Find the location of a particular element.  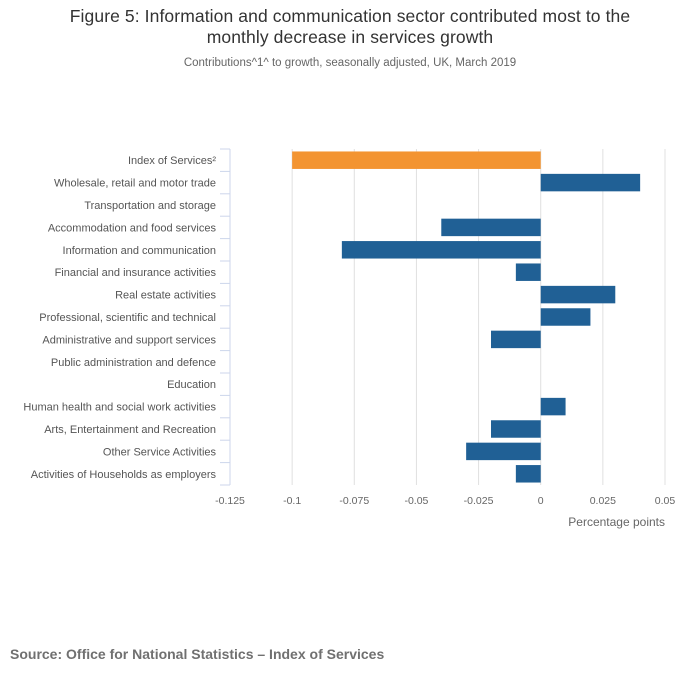

x-tick-labels: -0.125 -0.1 -0.075 -0.05 -0.025 0 0.025 0.05 is located at coordinates (445, 501).